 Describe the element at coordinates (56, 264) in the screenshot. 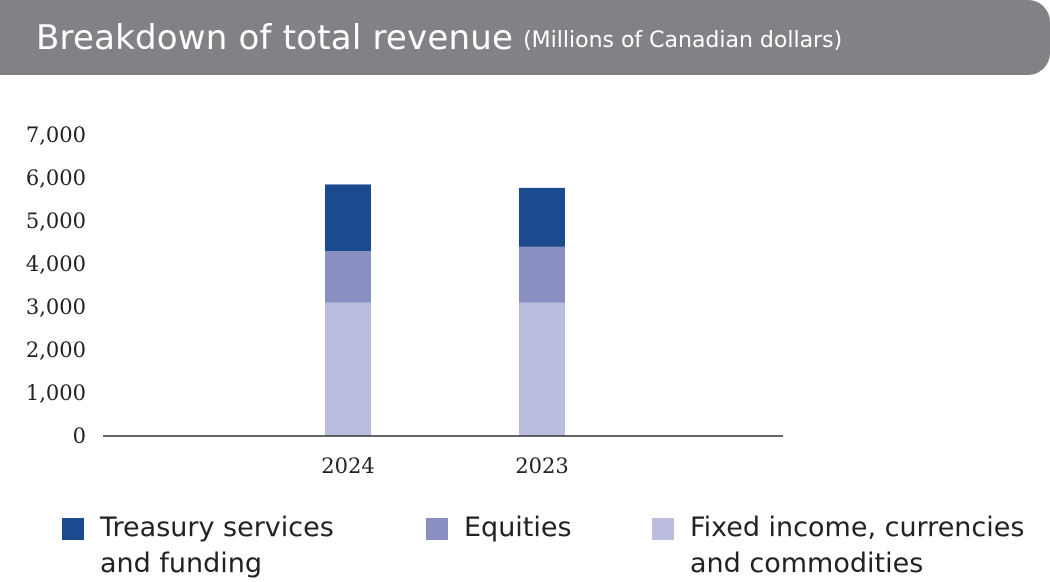

I see `y-tick-label: 4,000` at that location.